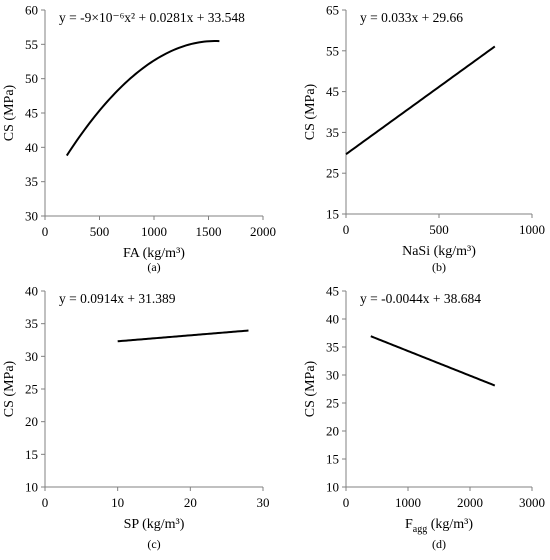 This screenshot has height=560, width=550. Describe the element at coordinates (153, 267) in the screenshot. I see `panel-label: (a)` at that location.